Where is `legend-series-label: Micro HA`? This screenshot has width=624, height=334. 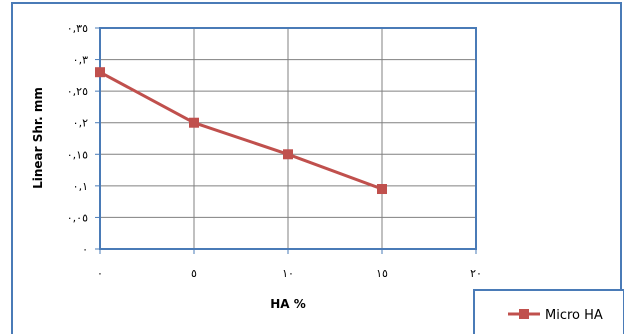 legend-series-label: Micro HA is located at coordinates (574, 315).